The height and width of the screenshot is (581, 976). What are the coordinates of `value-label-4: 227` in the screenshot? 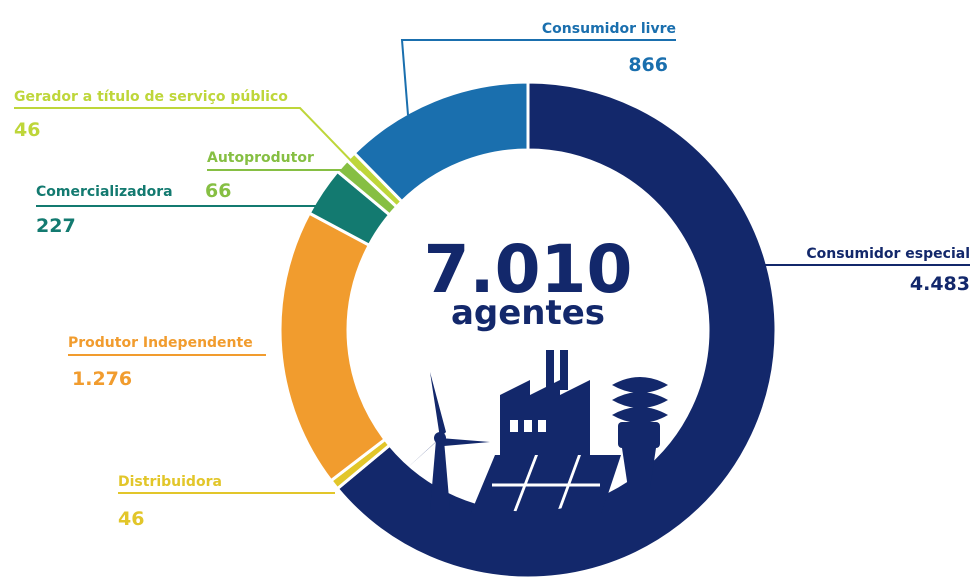 It's located at (56, 226).